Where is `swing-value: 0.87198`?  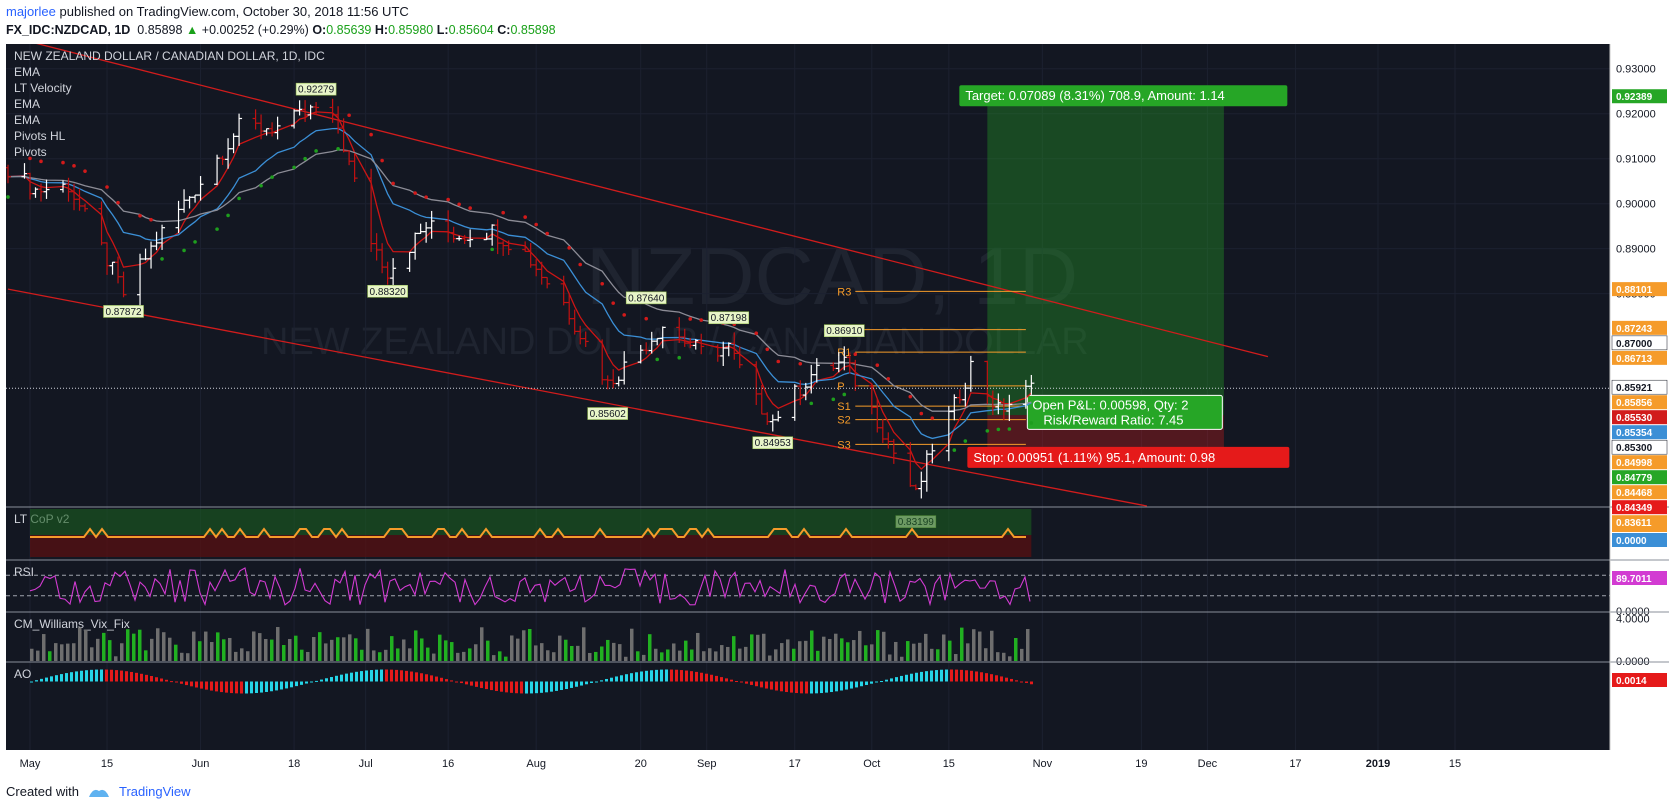 swing-value: 0.87198 is located at coordinates (729, 318).